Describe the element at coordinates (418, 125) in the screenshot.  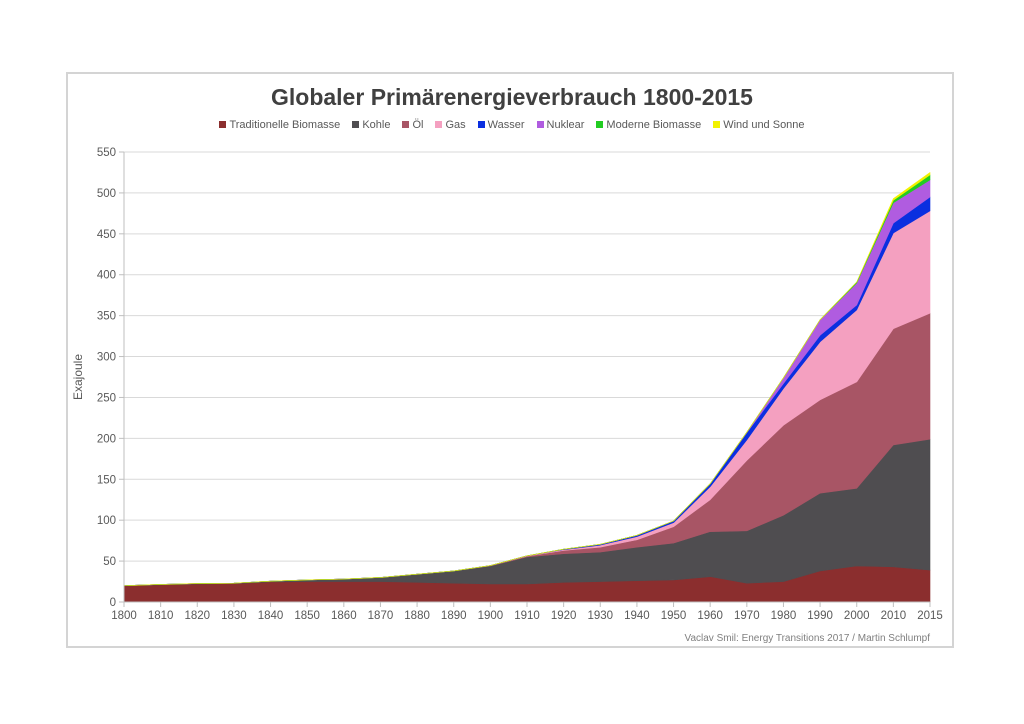
I see `legend-label: Öl` at that location.